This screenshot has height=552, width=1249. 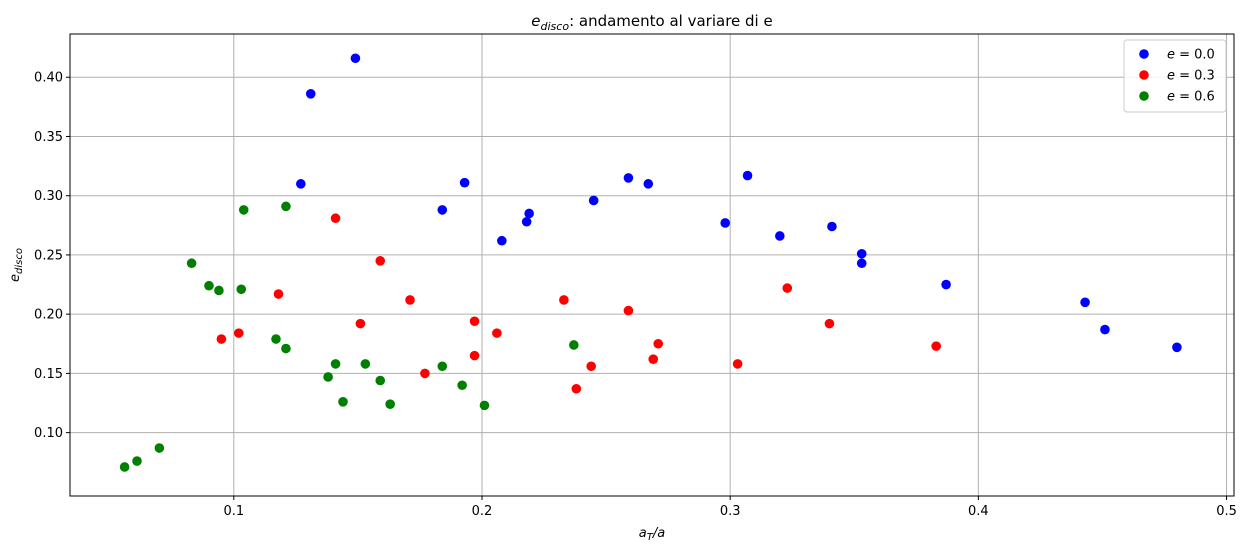 I want to click on y-tick-label: 0.20, so click(x=48, y=315).